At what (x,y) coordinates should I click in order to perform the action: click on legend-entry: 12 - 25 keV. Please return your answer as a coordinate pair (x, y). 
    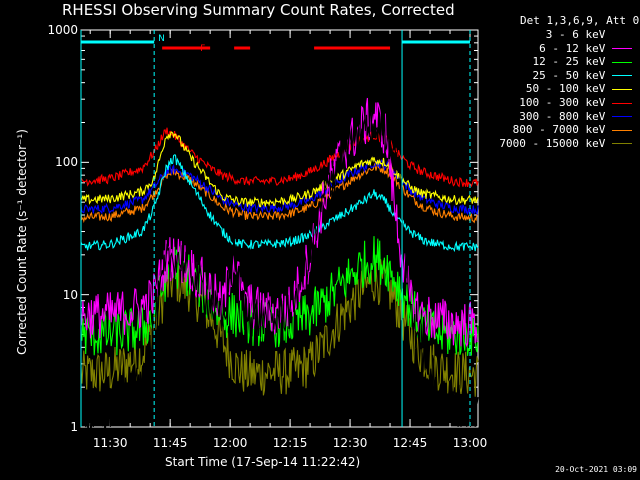
    Looking at the image, I should click on (582, 61).